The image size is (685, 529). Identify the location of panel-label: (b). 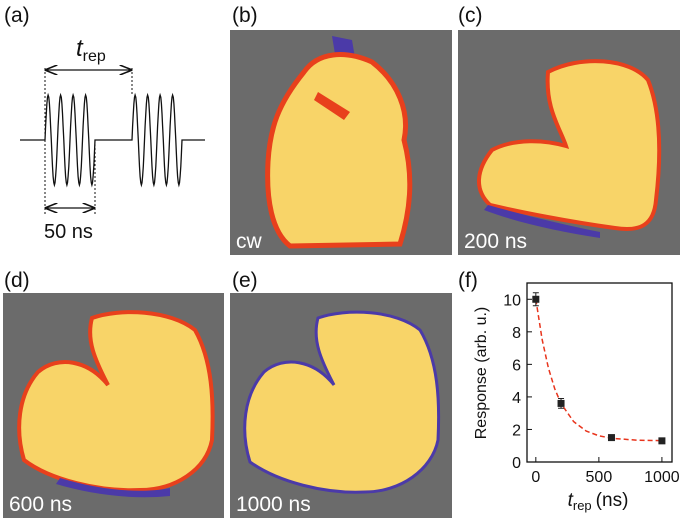
(245, 15).